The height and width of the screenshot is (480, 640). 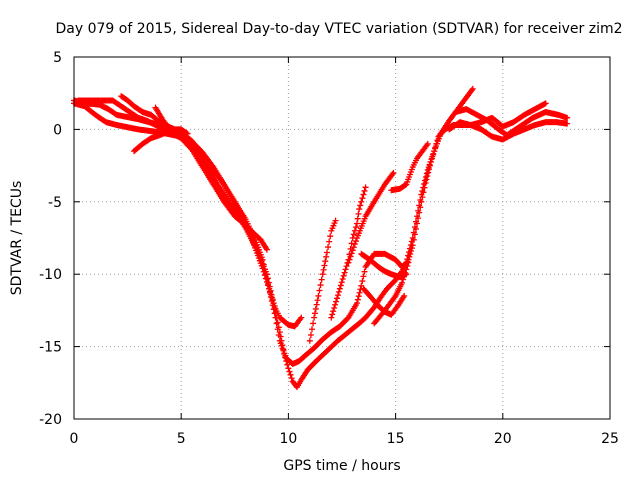 What do you see at coordinates (50, 348) in the screenshot?
I see `y-tick-label: -15` at bounding box center [50, 348].